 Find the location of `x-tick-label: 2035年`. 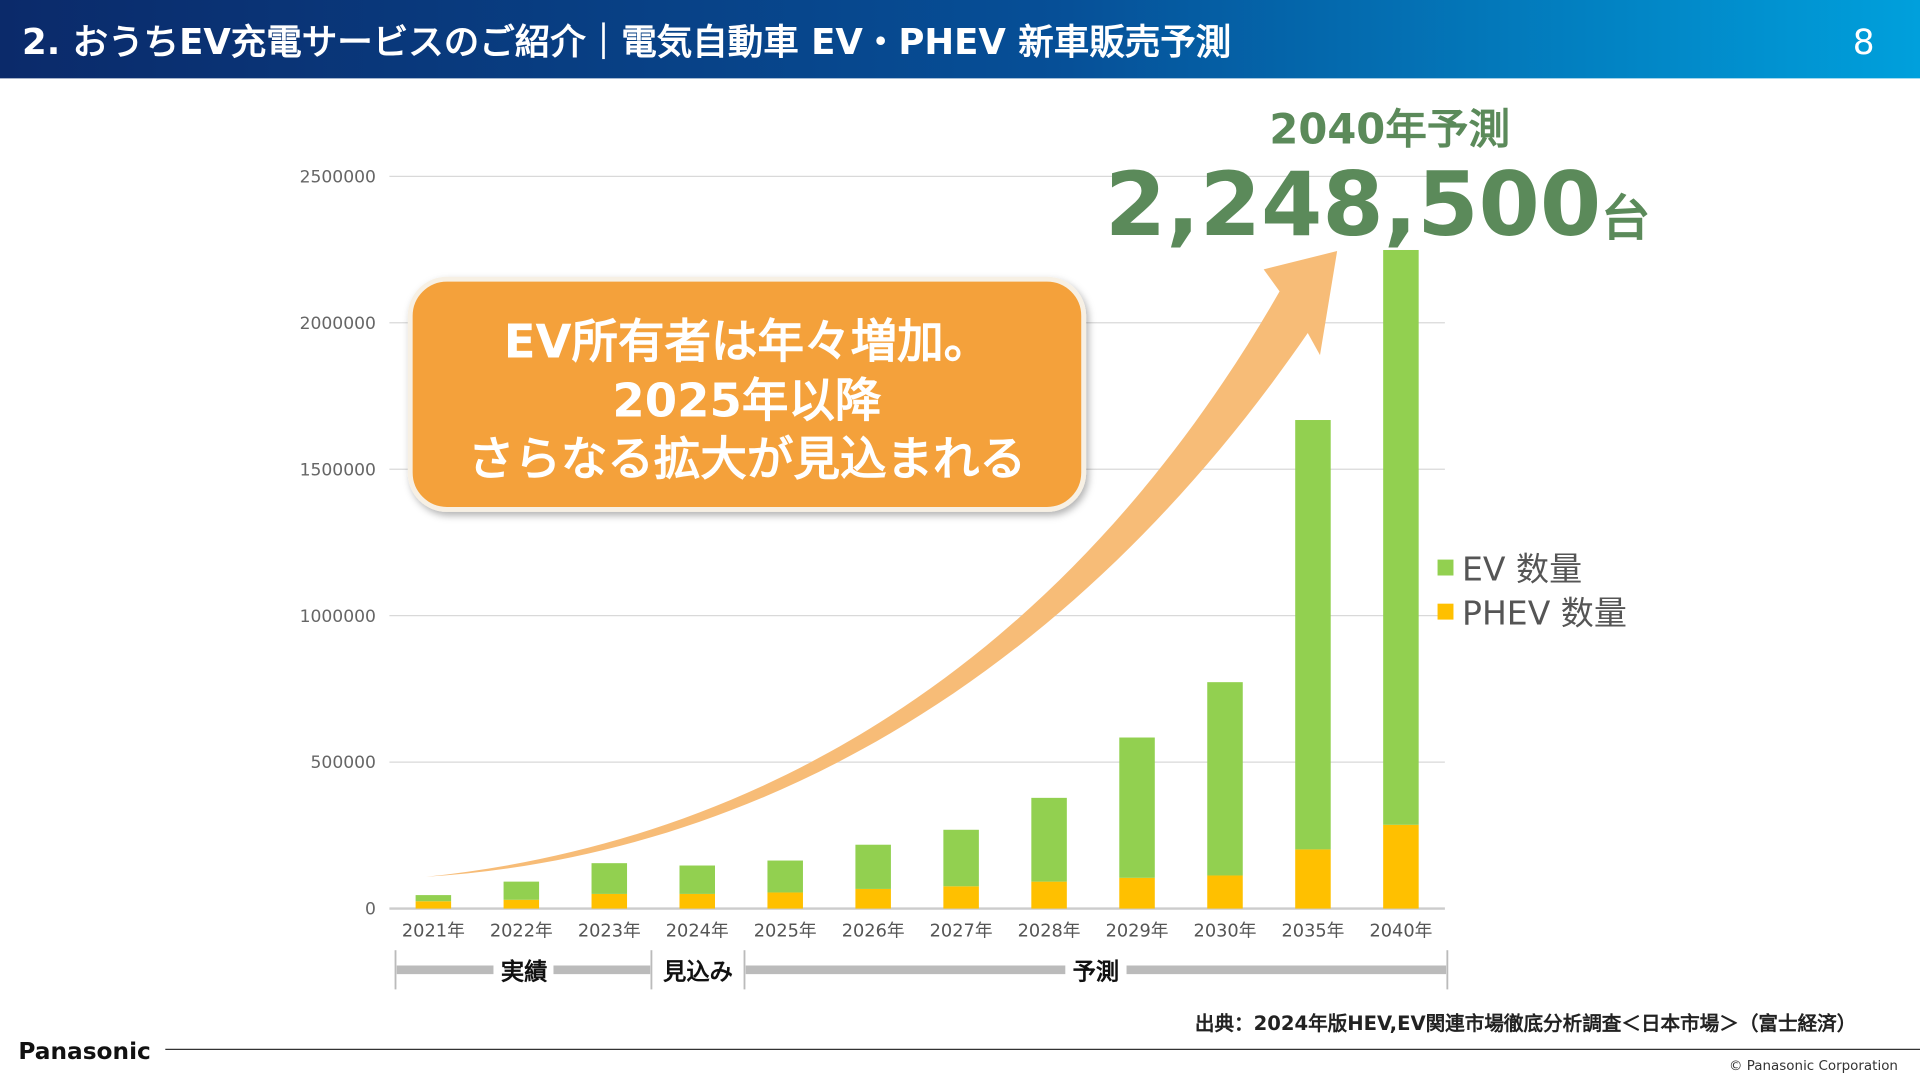

x-tick-label: 2035年 is located at coordinates (1312, 931).